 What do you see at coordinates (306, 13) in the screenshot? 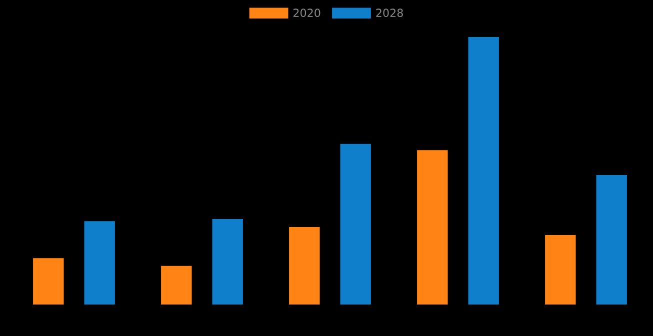
I see `legend-label: 2020` at bounding box center [306, 13].